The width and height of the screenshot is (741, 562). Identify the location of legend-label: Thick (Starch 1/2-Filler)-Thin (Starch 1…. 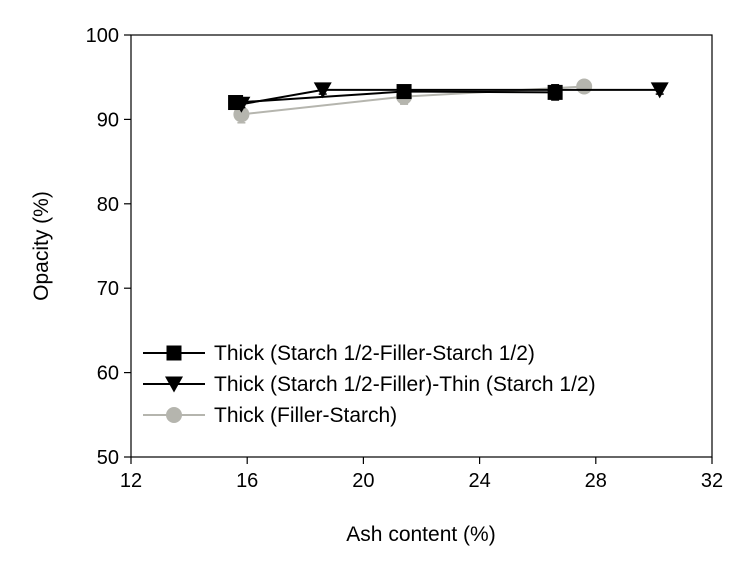
(405, 384).